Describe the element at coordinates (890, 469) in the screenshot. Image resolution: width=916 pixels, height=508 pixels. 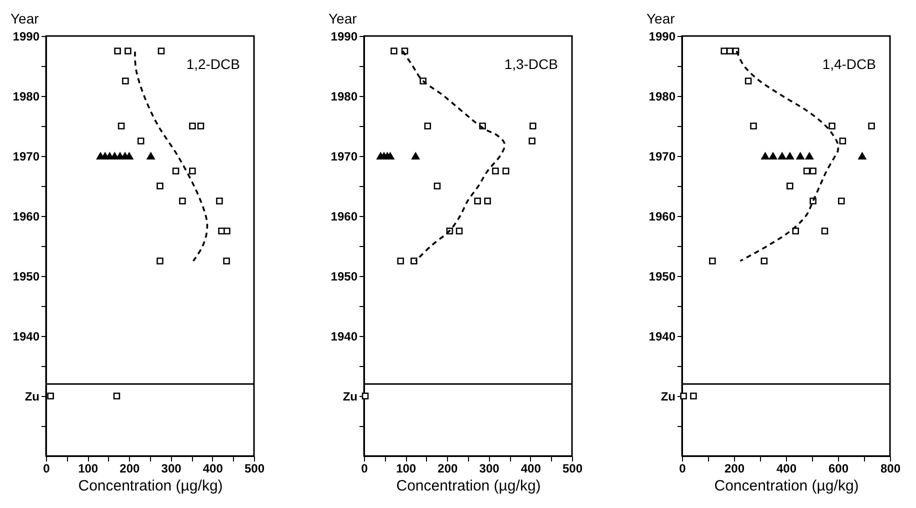
I see `x-tick-label: 800` at that location.